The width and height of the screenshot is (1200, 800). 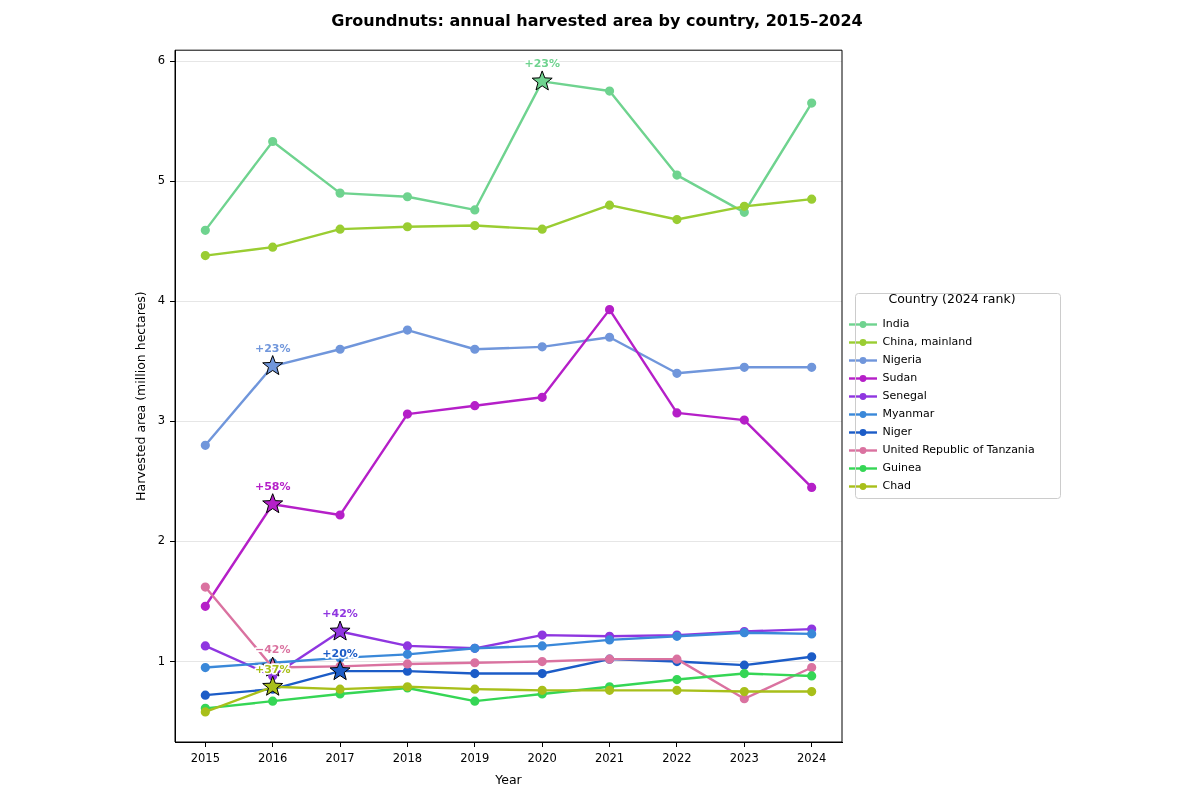 What do you see at coordinates (508, 779) in the screenshot?
I see `x-axis-title: Year` at bounding box center [508, 779].